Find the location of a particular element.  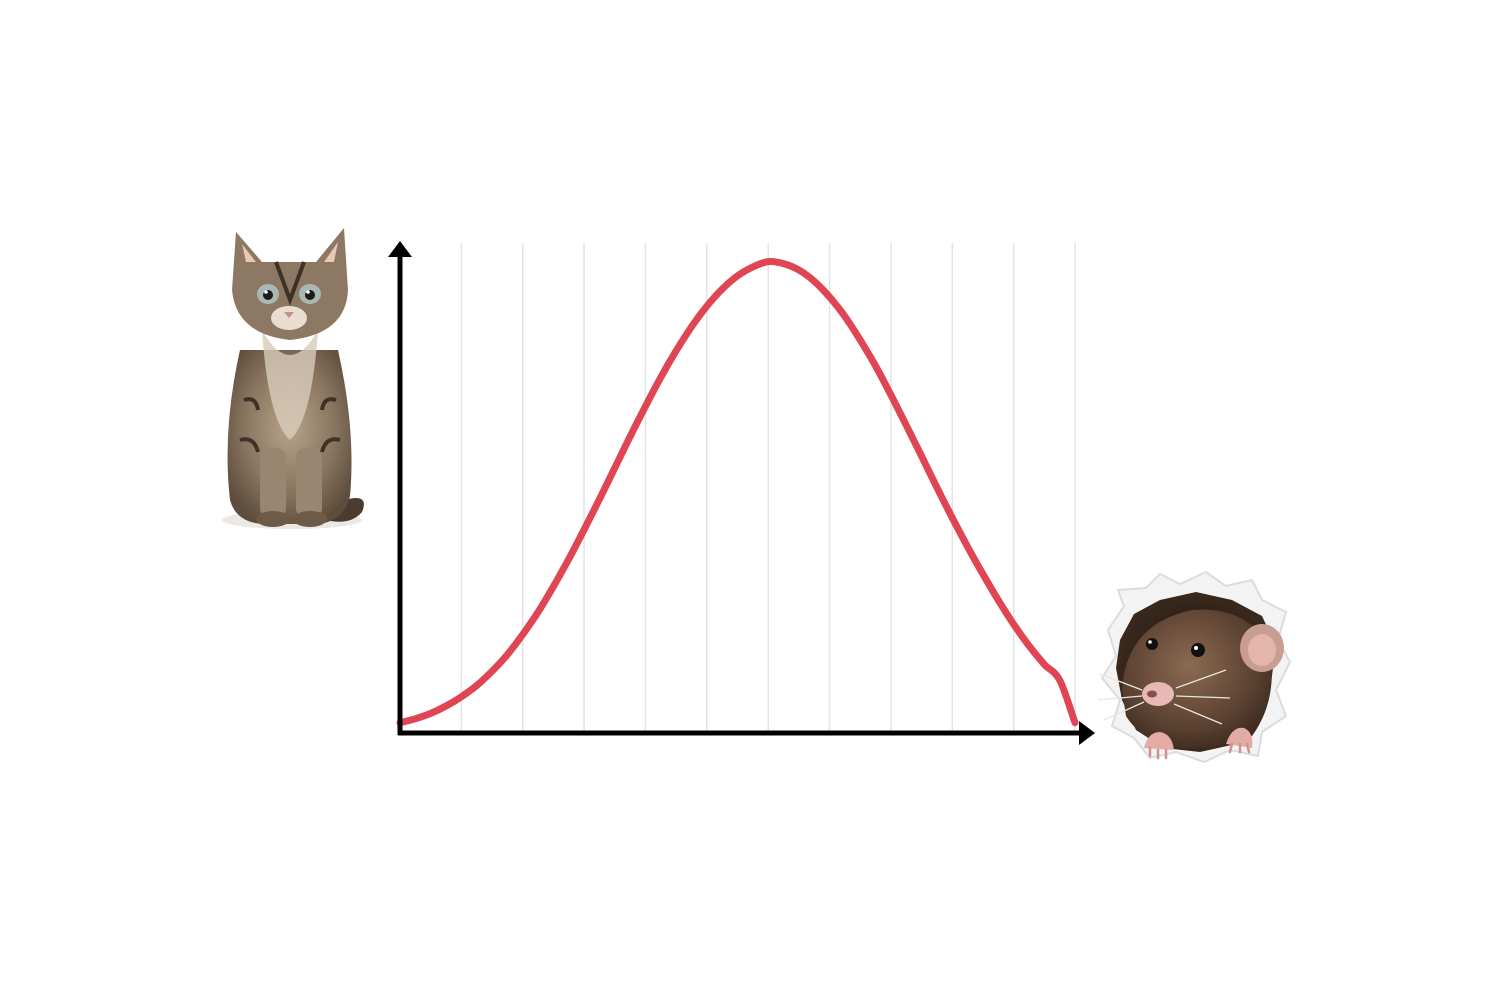

rat-illustration is located at coordinates (1194, 667).